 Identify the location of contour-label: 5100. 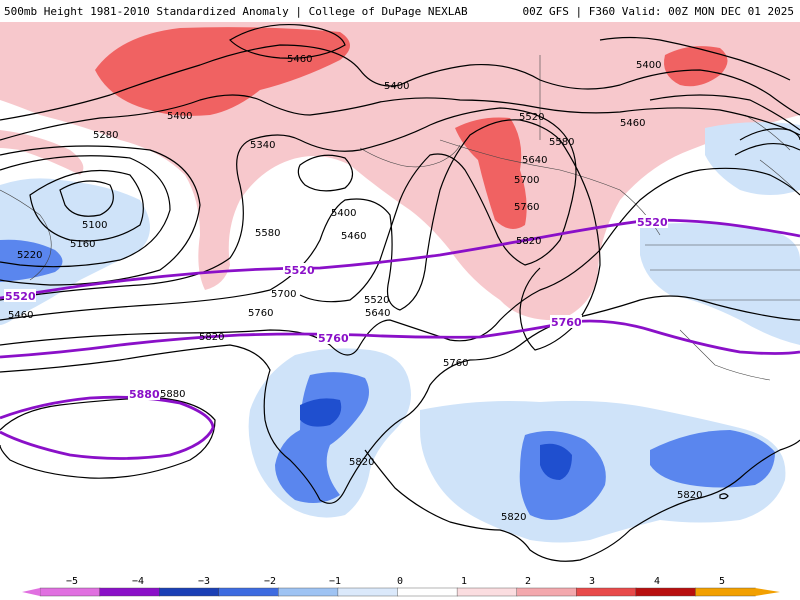
(94, 225).